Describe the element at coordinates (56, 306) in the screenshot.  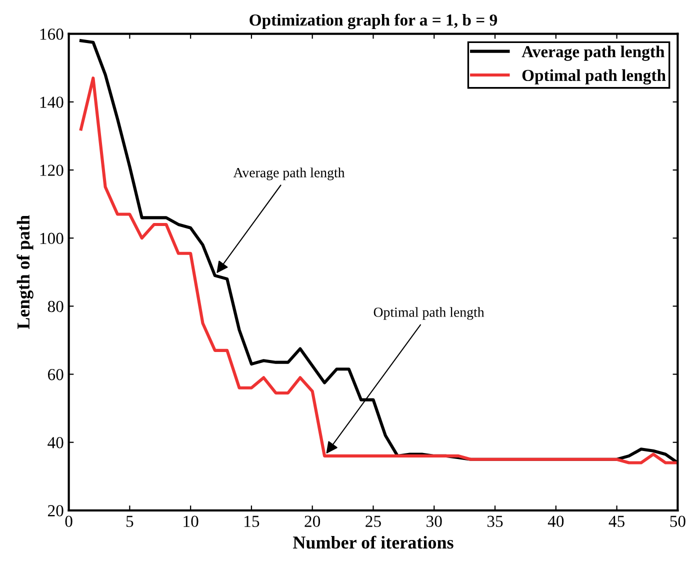
I see `y-tick-label: 80` at that location.